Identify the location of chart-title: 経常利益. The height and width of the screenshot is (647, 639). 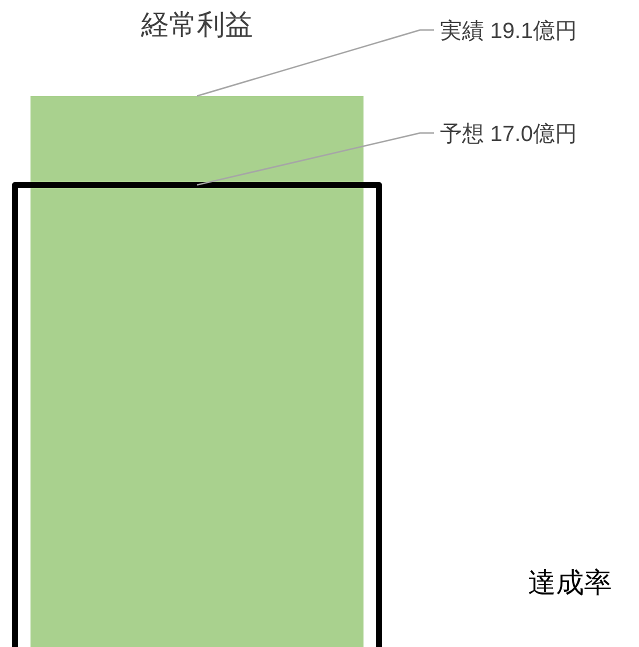
(196, 24).